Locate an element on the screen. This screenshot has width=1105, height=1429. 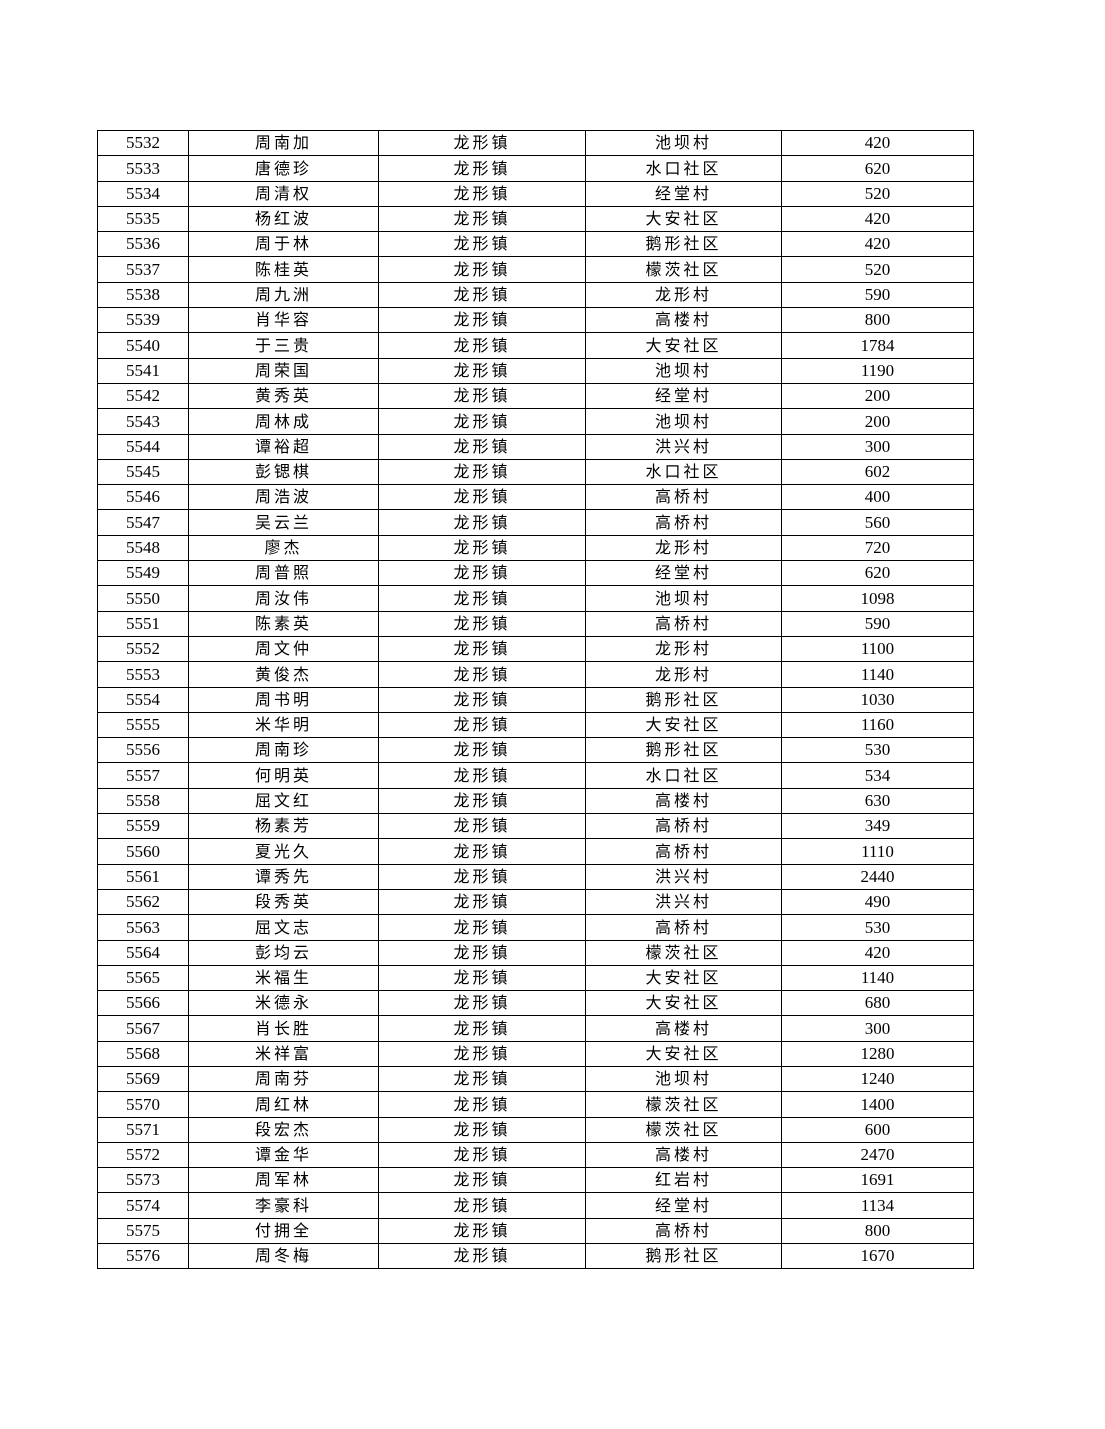
cell-amount: 1098 is located at coordinates (877, 598).